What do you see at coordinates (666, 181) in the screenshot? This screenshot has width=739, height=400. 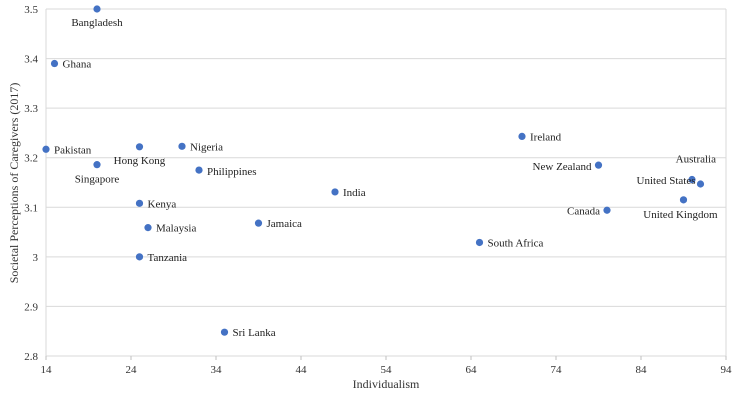 I see `point-label: United States` at bounding box center [666, 181].